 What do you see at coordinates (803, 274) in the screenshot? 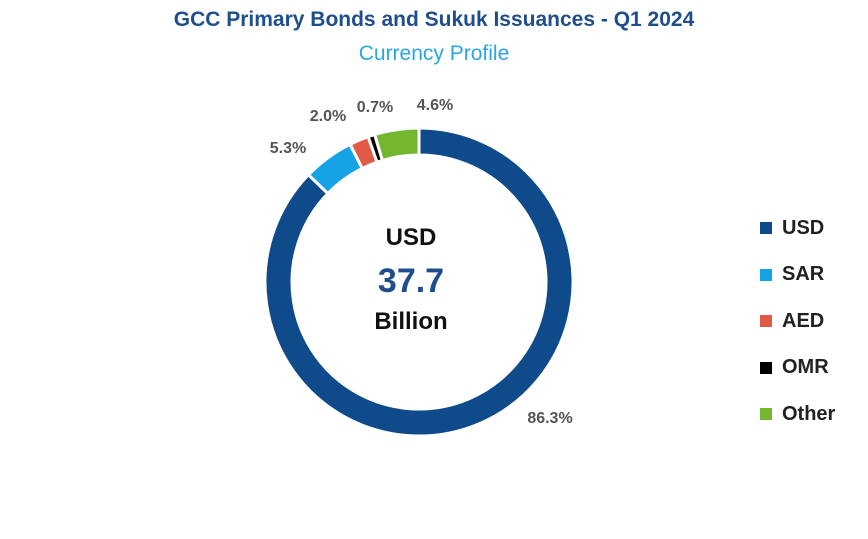
I see `legend-label: SAR` at bounding box center [803, 274].